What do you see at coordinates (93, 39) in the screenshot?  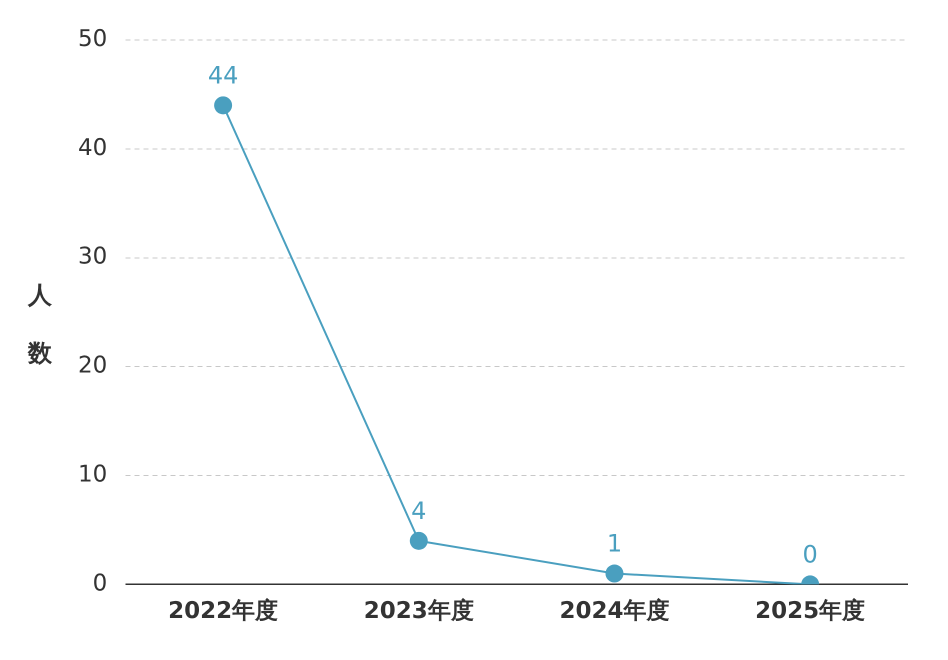 I see `y-tick-label: 50` at bounding box center [93, 39].